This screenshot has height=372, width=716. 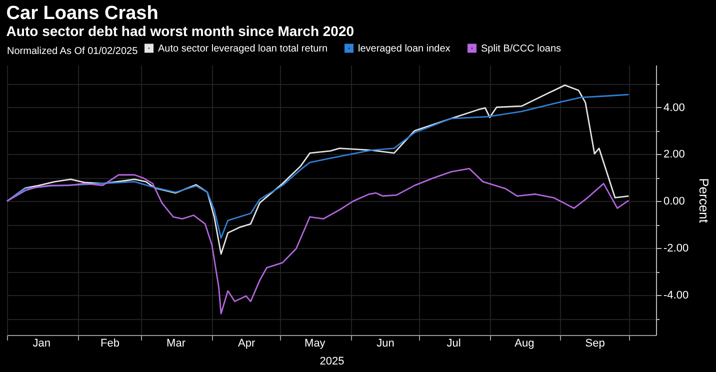 What do you see at coordinates (41, 344) in the screenshot?
I see `x-tick-label: Jan` at bounding box center [41, 344].